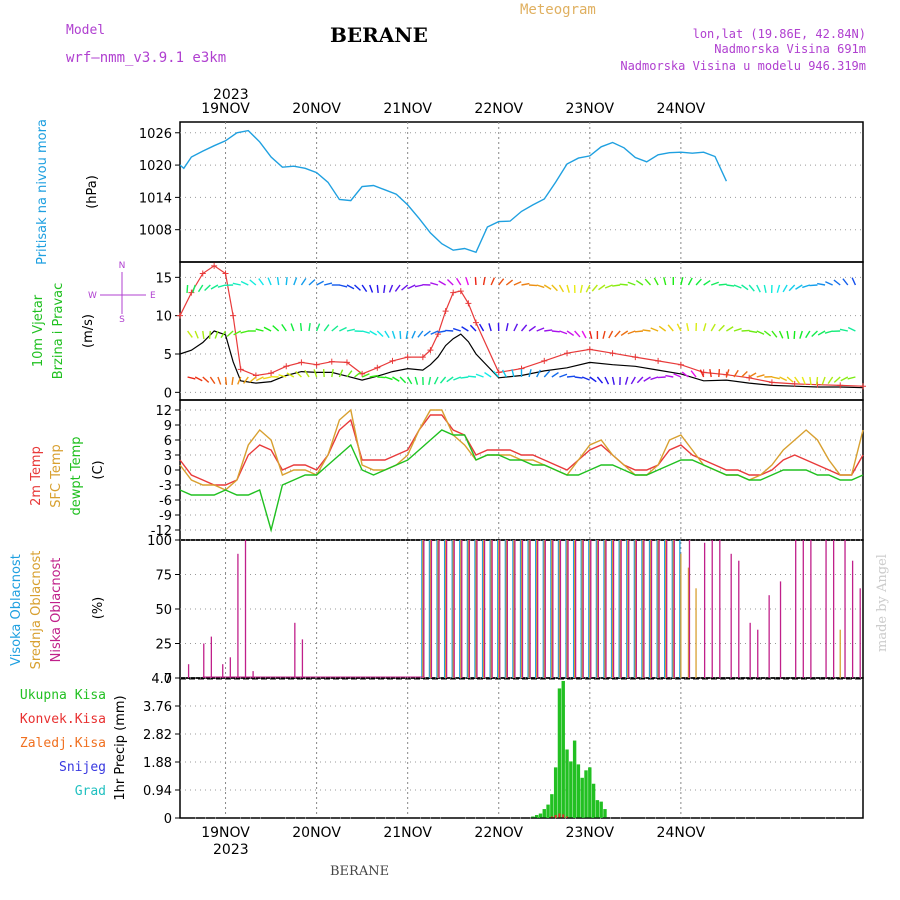 This screenshot has width=900, height=900. Describe the element at coordinates (146, 58) in the screenshot. I see `model-name: wrf—nmm_v3.9.1 e3km` at that location.